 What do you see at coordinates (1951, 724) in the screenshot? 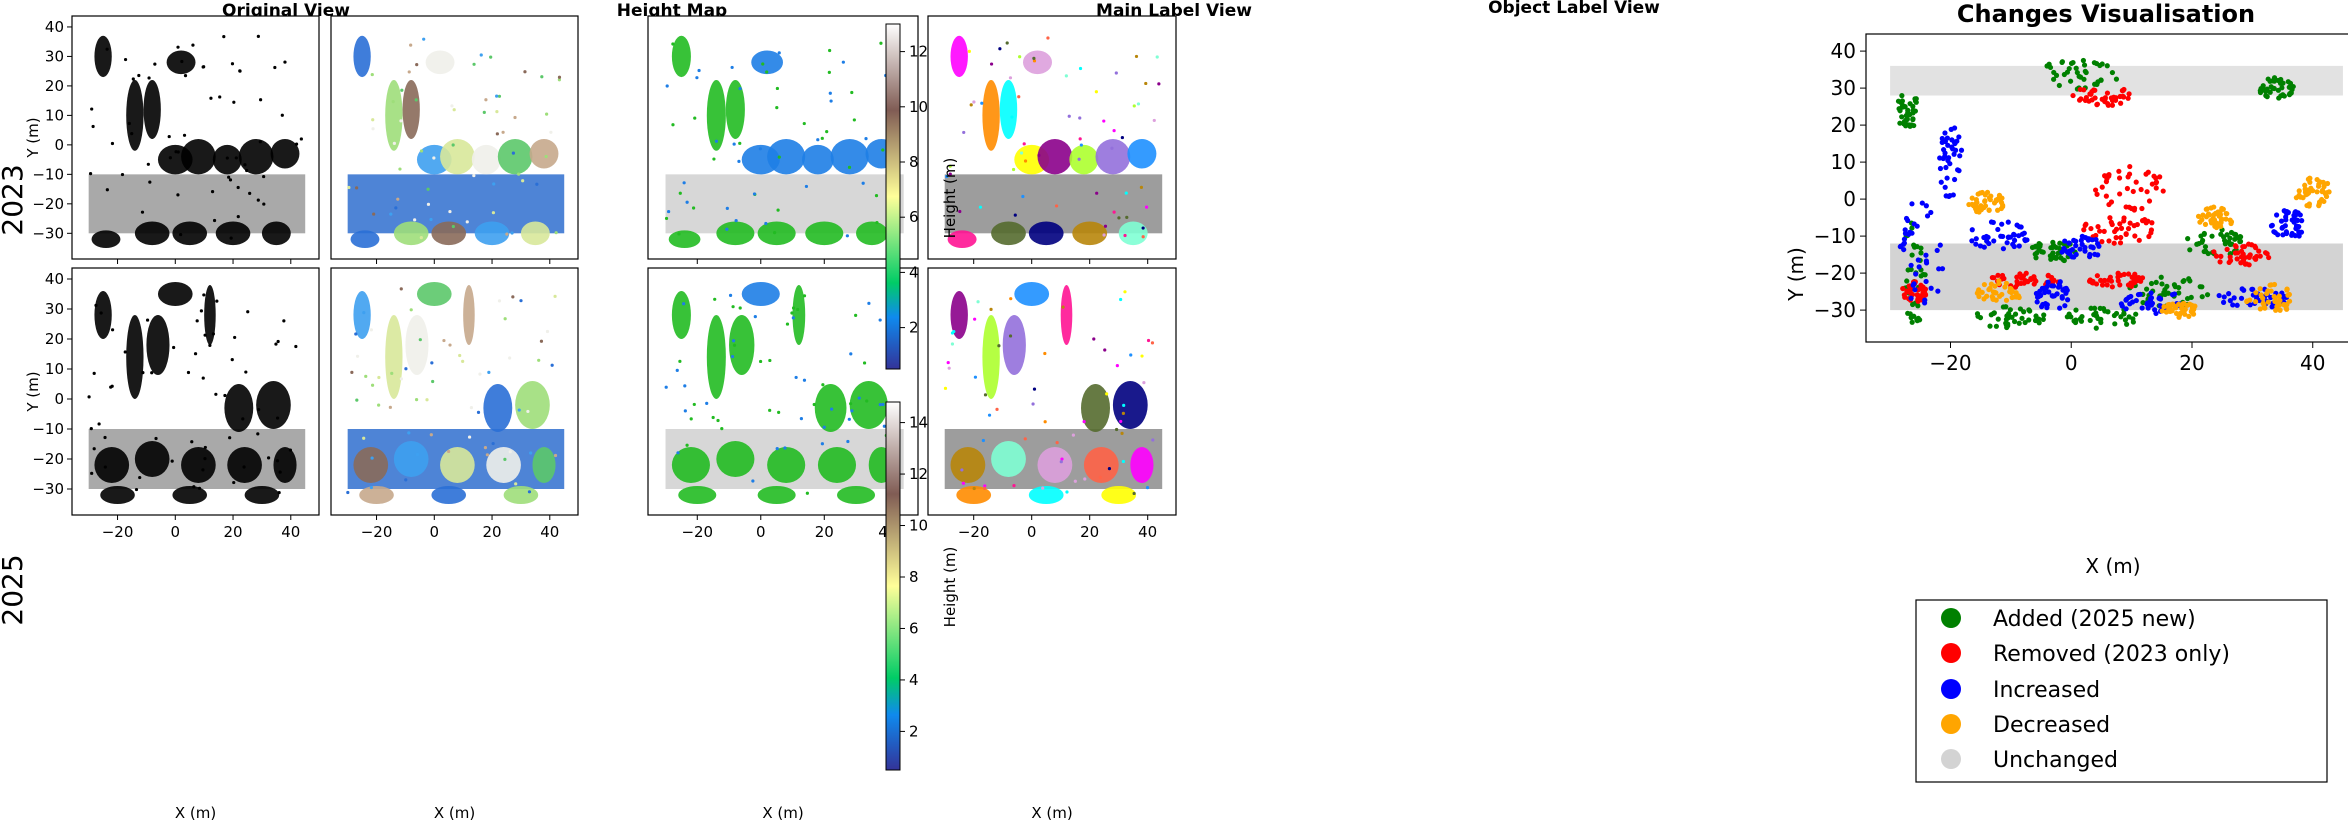
I see `legend-marker-decreased` at bounding box center [1951, 724].